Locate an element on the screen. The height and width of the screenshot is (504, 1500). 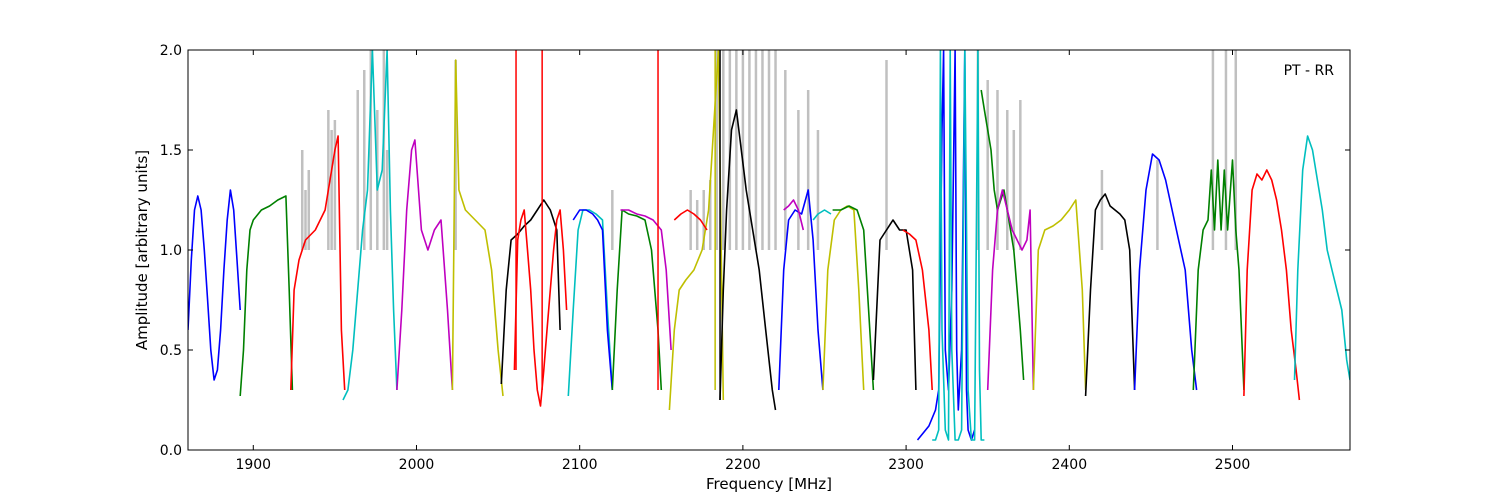
x-tick-label: 2500 is located at coordinates (1233, 465).